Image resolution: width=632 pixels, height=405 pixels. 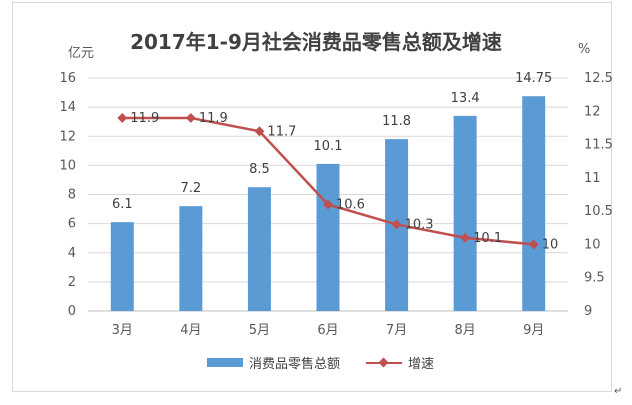 I want to click on legend-item-bar: 消费品零售总额, so click(x=273, y=362).